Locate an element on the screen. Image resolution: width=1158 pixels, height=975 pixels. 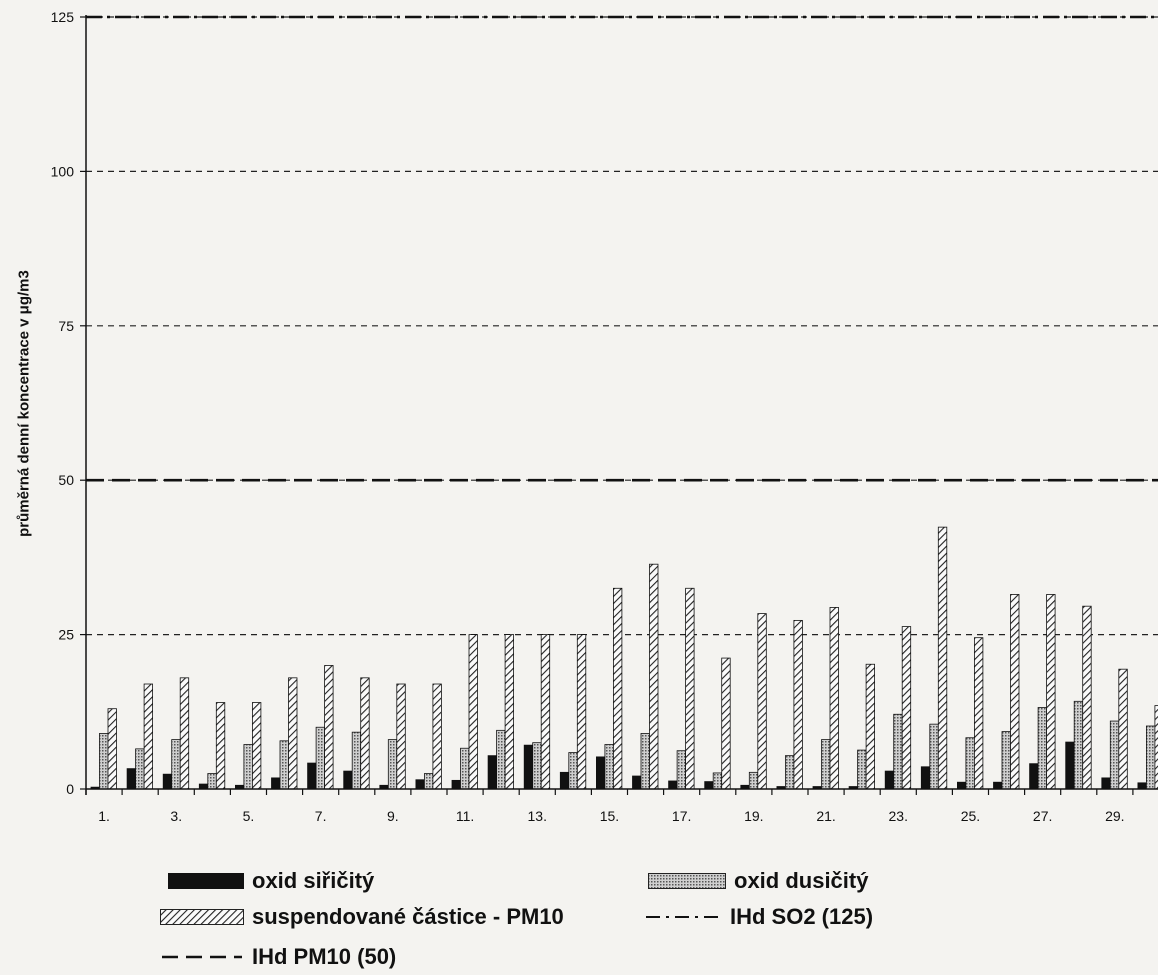
x-tick-27: 27. is located at coordinates (1042, 816).